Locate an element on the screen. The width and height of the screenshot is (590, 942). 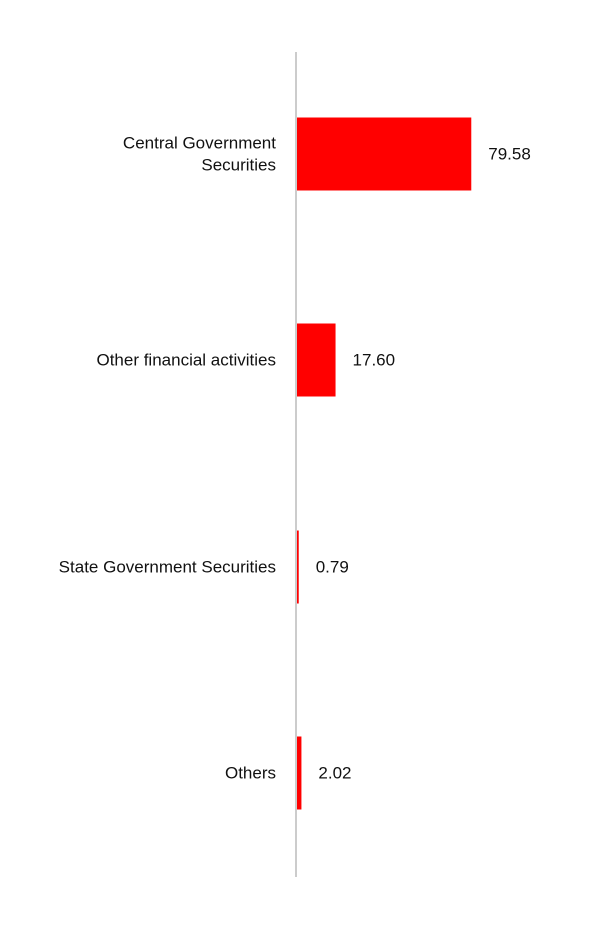
category-label-2-0: State Government Securities is located at coordinates (167, 567).